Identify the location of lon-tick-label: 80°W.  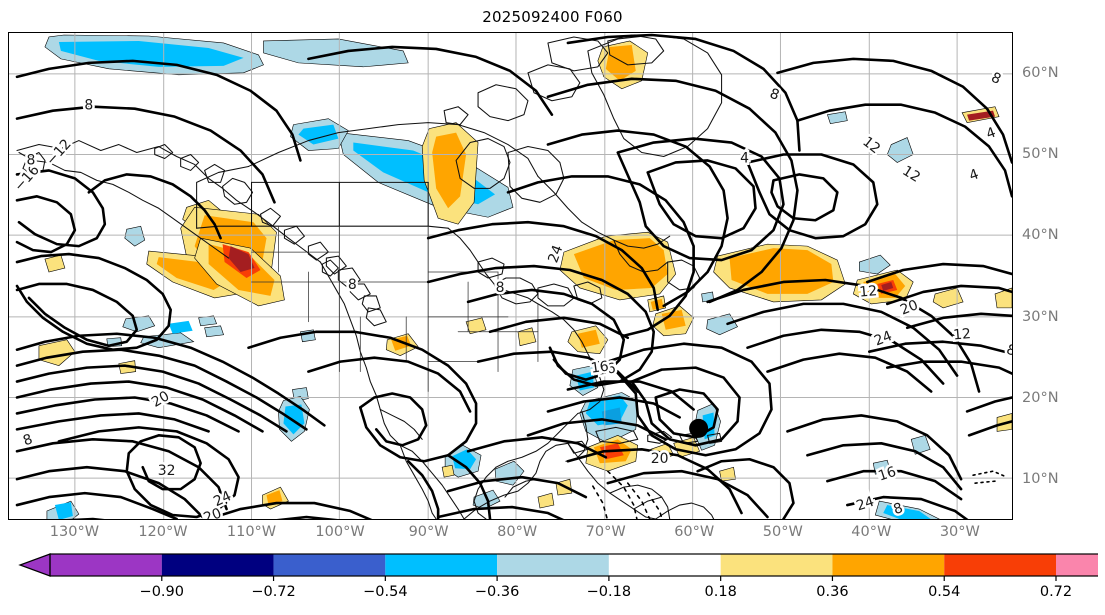
(517, 532).